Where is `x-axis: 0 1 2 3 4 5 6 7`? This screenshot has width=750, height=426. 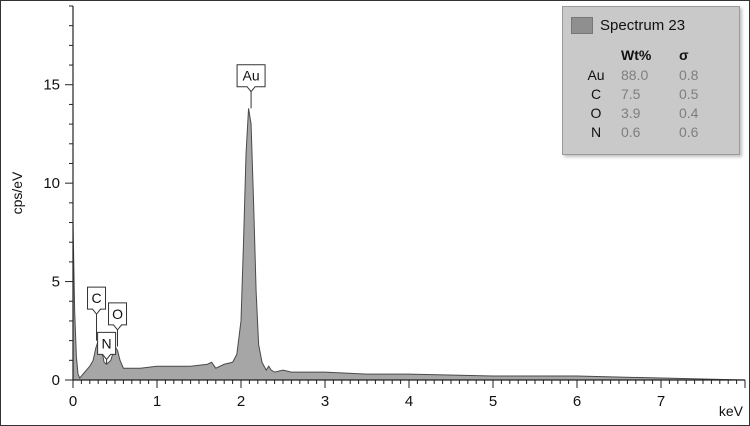
x-axis: 0 1 2 3 4 5 6 7 is located at coordinates (407, 394).